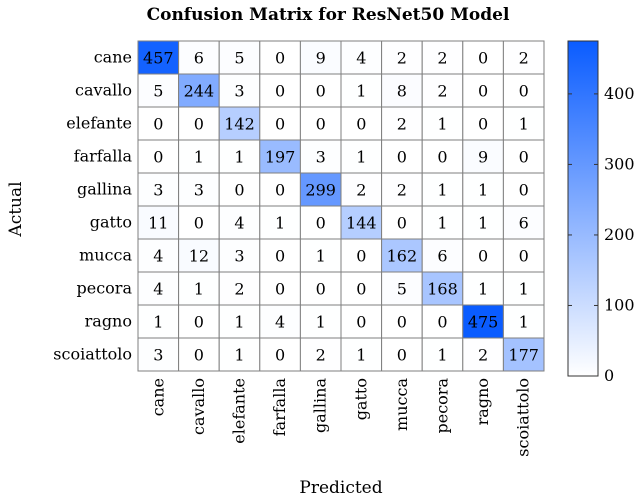  I want to click on y-tick-label: mucca, so click(105, 255).